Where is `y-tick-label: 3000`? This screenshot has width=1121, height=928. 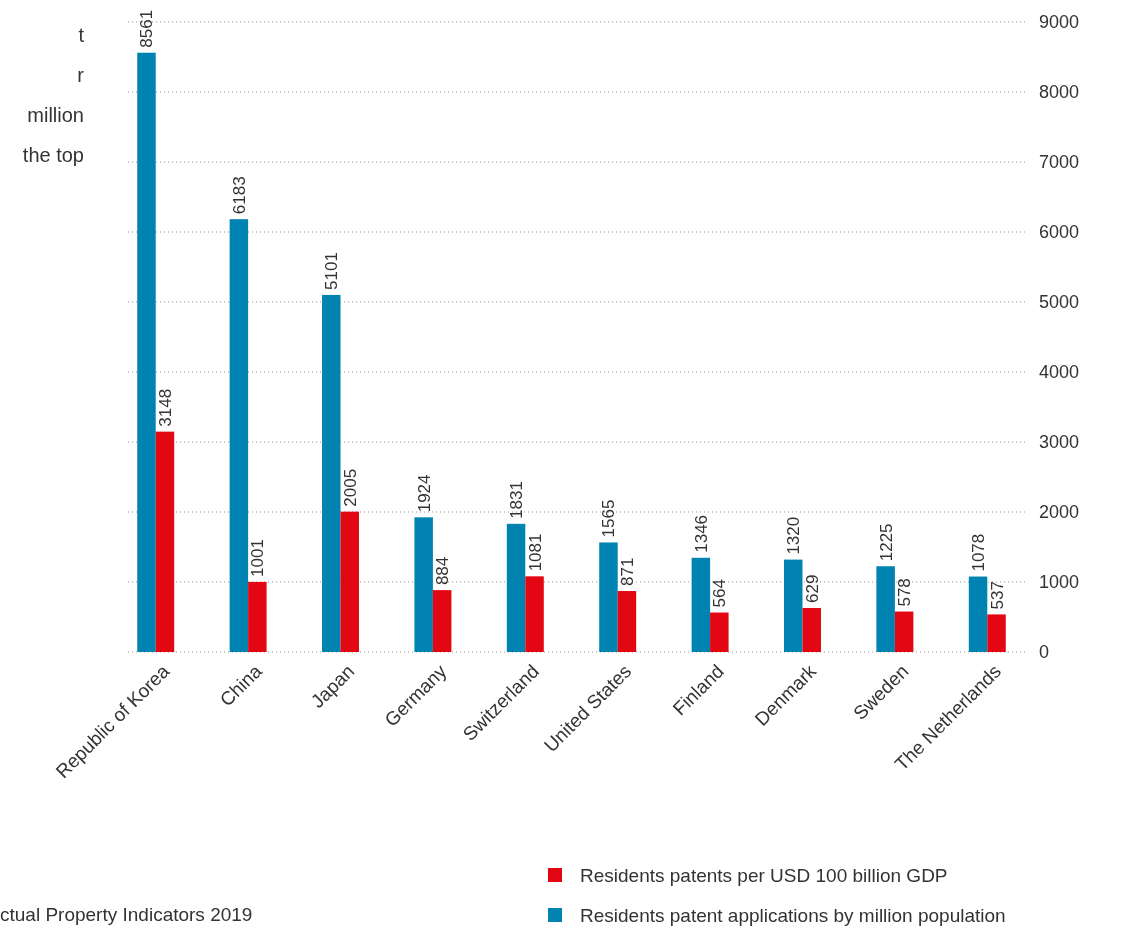 y-tick-label: 3000 is located at coordinates (1059, 442).